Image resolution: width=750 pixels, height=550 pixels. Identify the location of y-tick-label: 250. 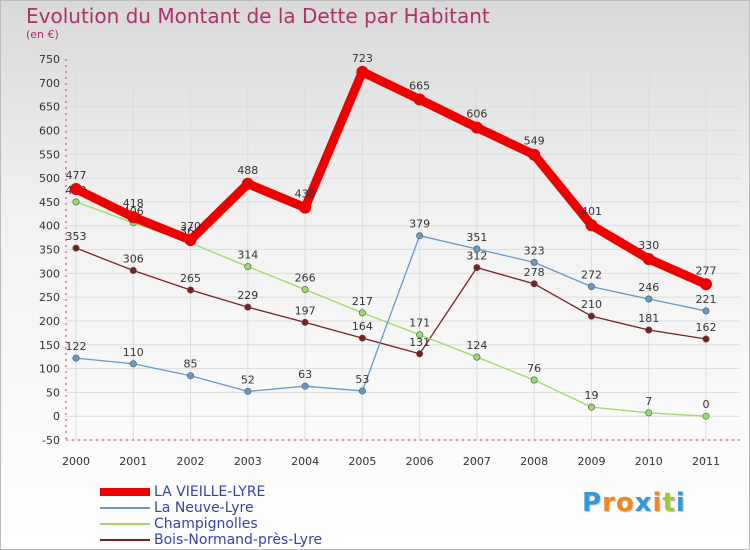
(49, 297).